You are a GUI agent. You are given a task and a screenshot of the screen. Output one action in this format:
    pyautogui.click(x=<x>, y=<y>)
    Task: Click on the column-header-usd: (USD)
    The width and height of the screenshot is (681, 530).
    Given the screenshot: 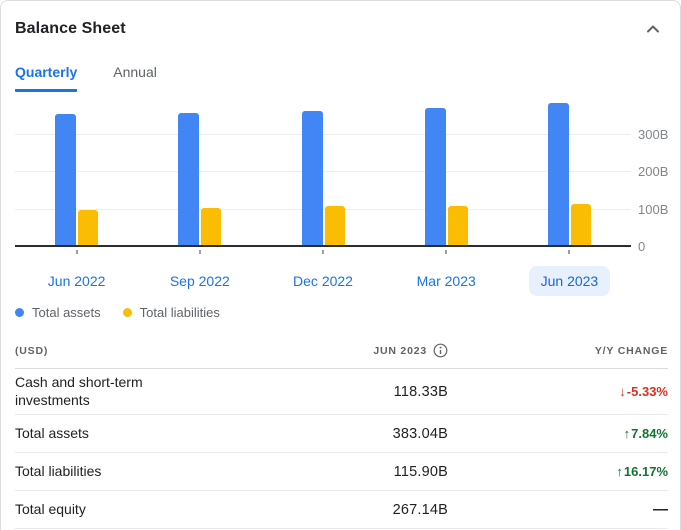 What is the action you would take?
    pyautogui.click(x=32, y=350)
    